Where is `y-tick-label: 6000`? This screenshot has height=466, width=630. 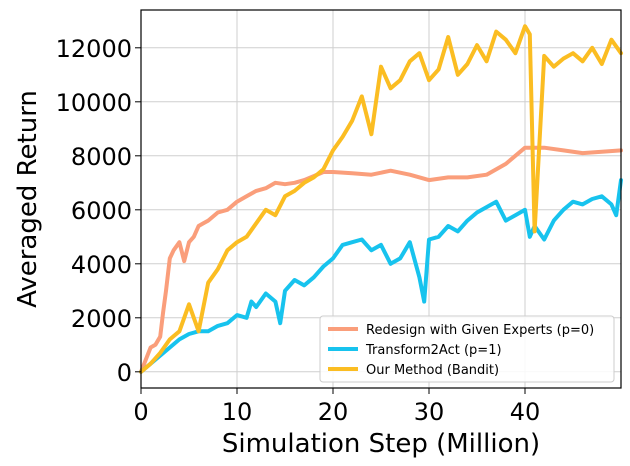 y-tick-label: 6000 is located at coordinates (101, 211).